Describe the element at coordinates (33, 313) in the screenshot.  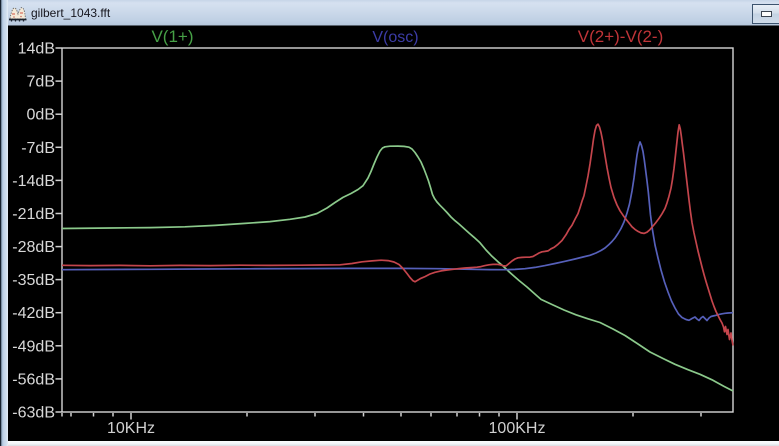
I see `svg-text: -42dB` at that location.